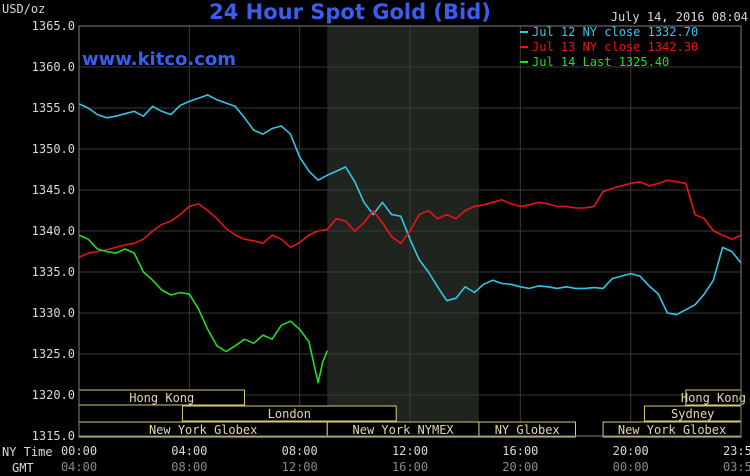  I want to click on kitco-watermark: www.kitco.com, so click(159, 59).